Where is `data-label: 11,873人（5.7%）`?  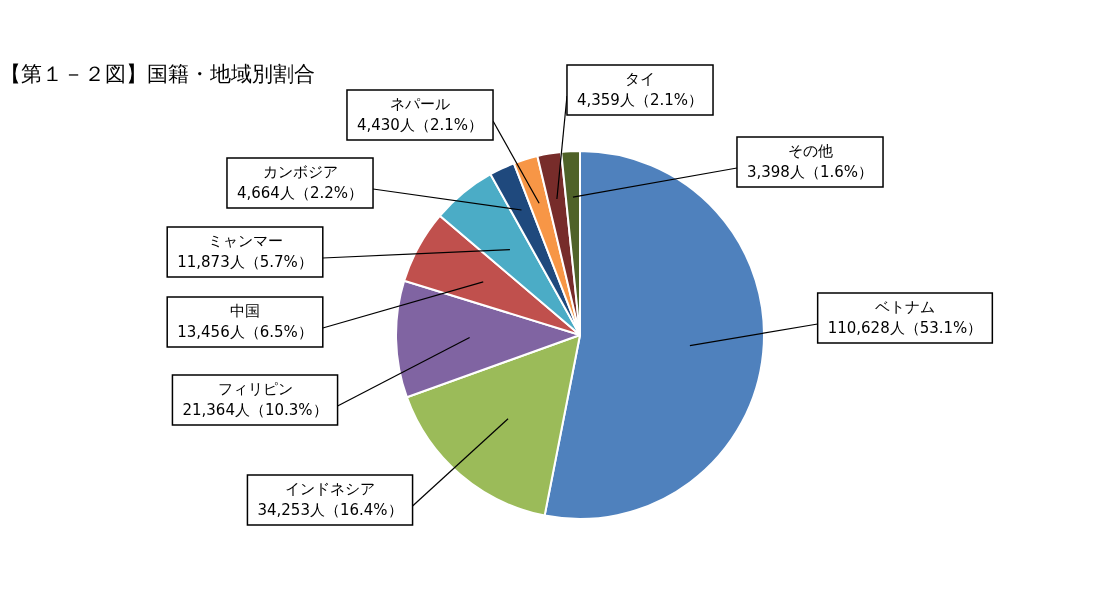
data-label: 11,873人（5.7%） is located at coordinates (245, 261).